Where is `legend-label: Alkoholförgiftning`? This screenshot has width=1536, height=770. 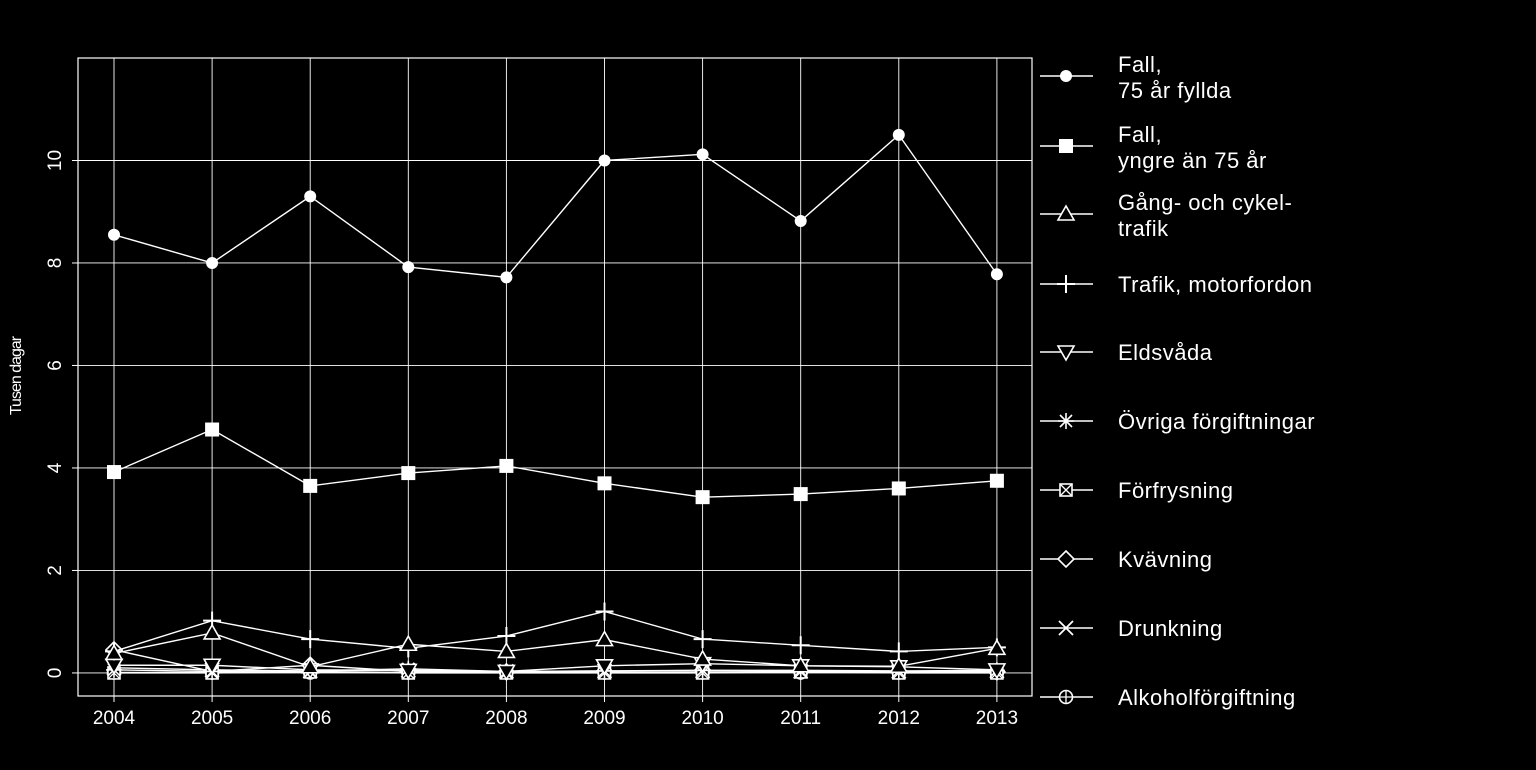 legend-label: Alkoholförgiftning is located at coordinates (1207, 697).